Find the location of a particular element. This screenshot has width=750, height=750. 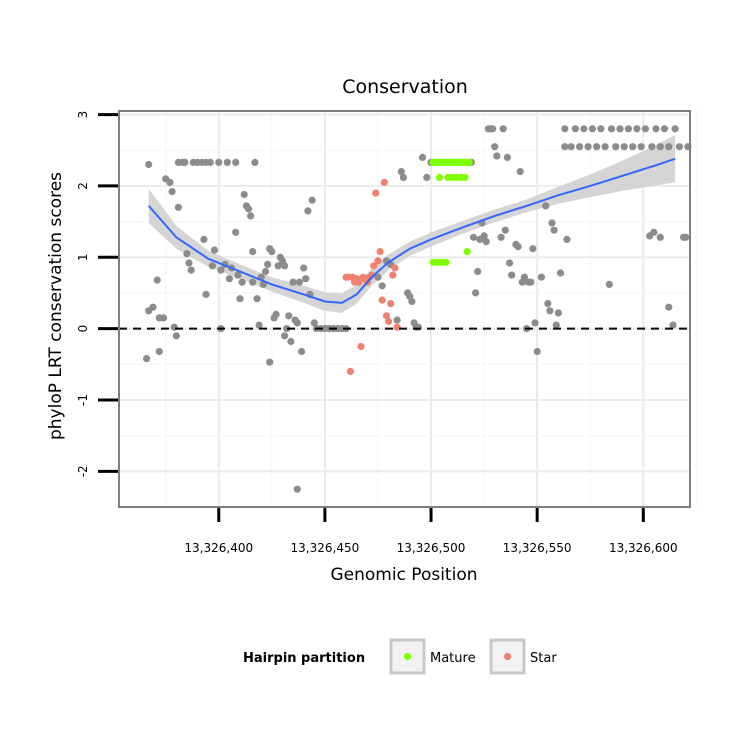

legend-item-mature: Mature is located at coordinates (432, 656).